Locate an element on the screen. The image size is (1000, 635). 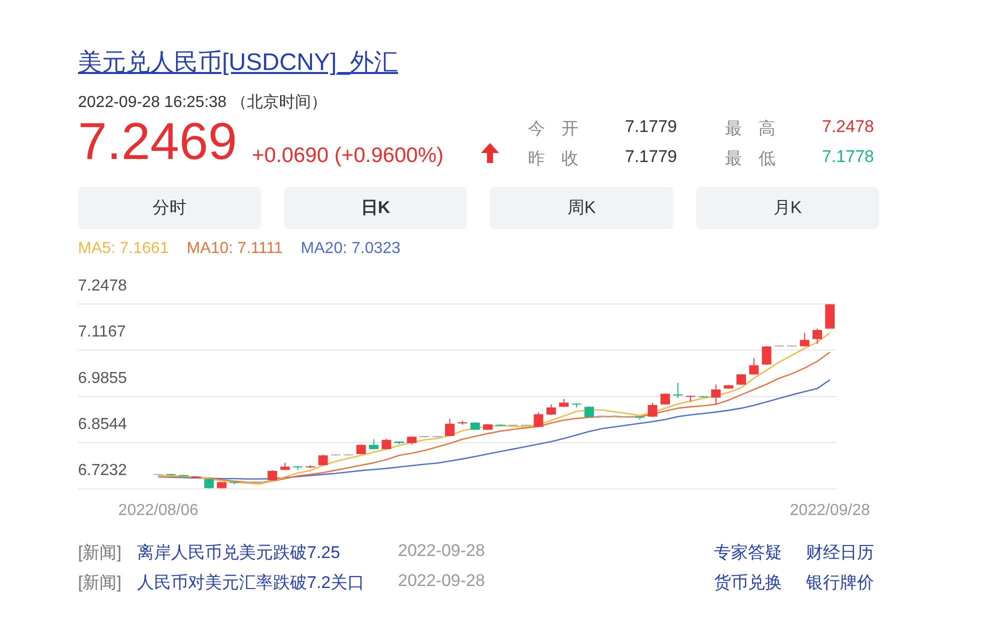
text: 财经日历 is located at coordinates (840, 553).